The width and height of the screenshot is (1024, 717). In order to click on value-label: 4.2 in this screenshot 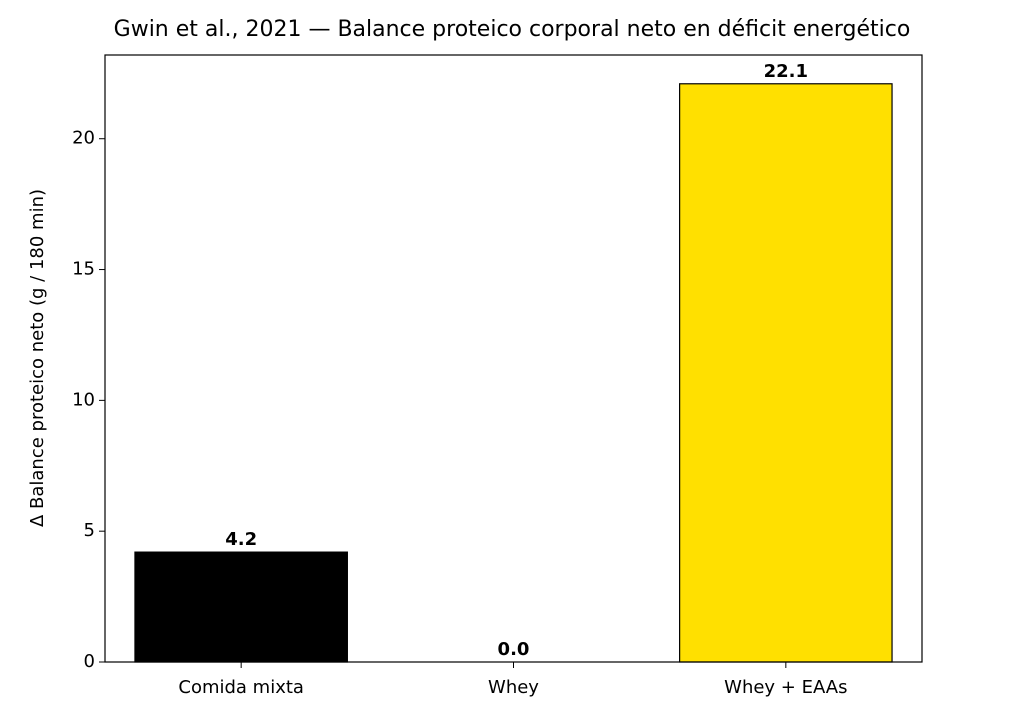, I will do `click(241, 539)`.